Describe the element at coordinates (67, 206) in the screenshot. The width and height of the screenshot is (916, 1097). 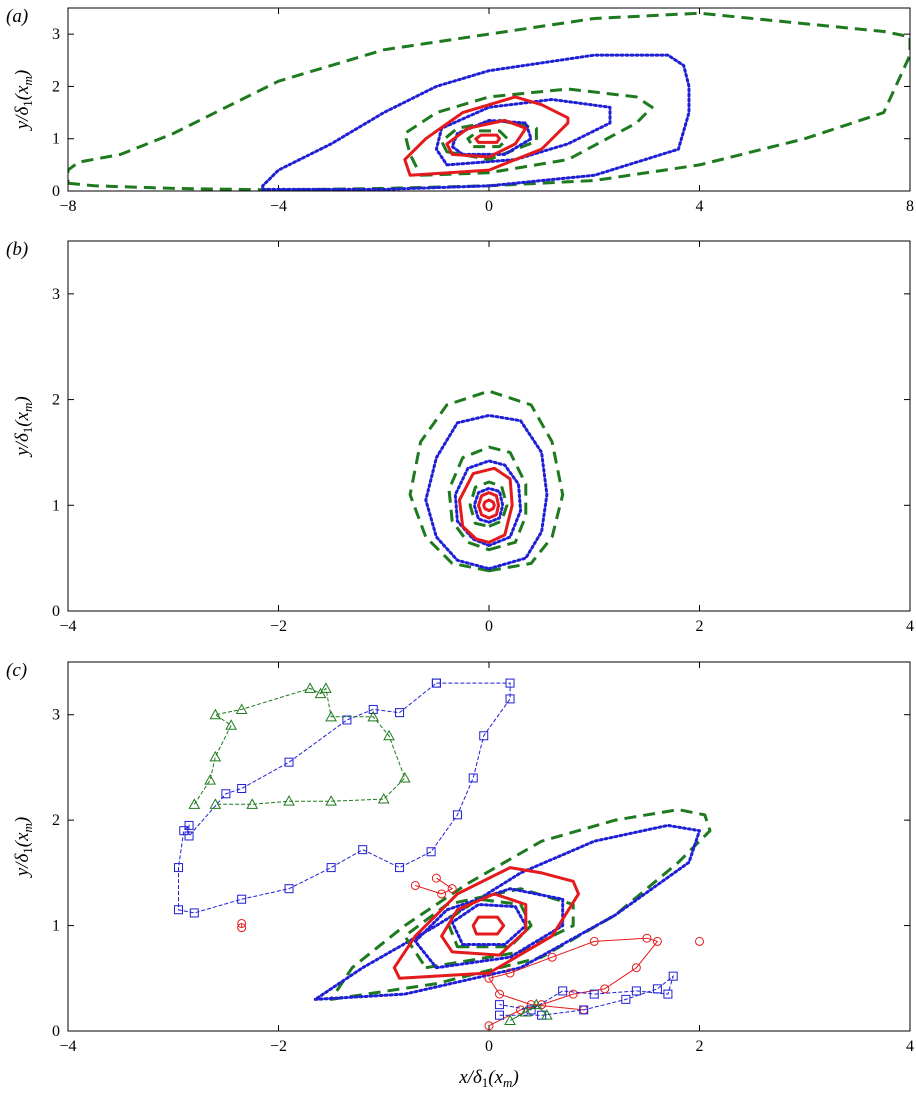
I see `x-tick-label: −8` at that location.